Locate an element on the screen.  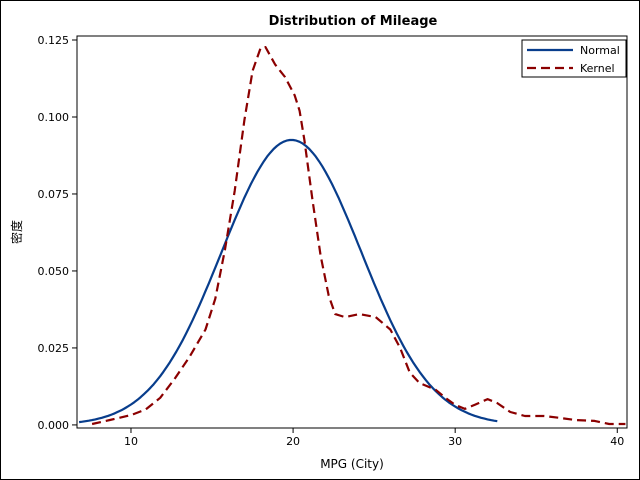
y-axis: 0.000 0.025 0.050 0.075 0.100 0.125 is located at coordinates (57, 233).